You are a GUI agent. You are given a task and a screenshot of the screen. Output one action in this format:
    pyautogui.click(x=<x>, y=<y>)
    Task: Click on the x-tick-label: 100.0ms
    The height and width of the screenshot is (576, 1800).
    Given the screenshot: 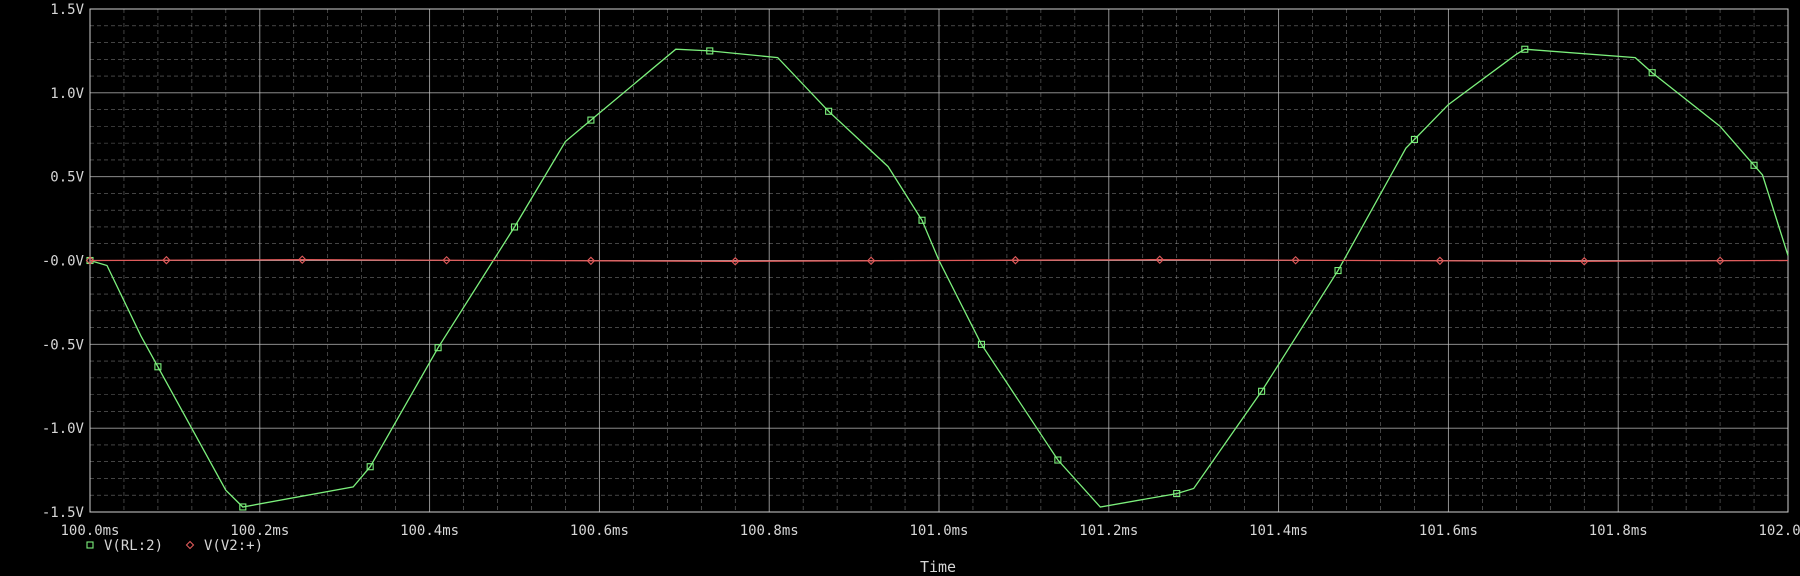 What is the action you would take?
    pyautogui.click(x=89, y=531)
    